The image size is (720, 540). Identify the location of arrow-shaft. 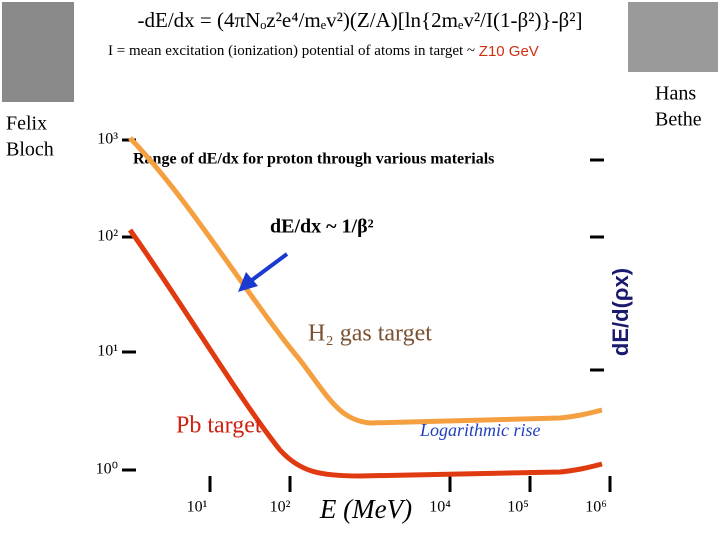
(269, 267).